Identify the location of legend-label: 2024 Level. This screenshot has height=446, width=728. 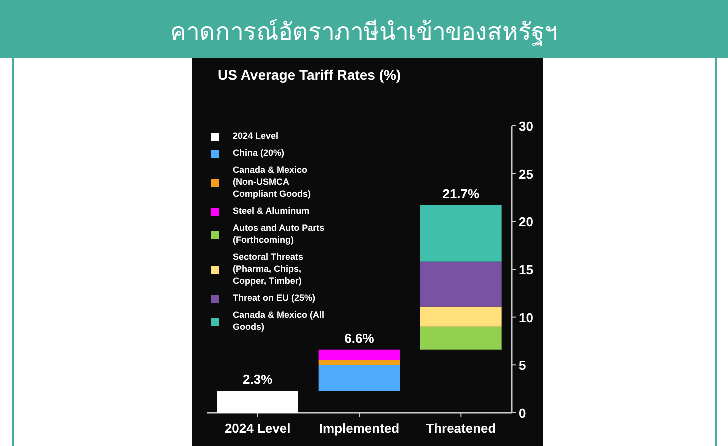
(256, 136).